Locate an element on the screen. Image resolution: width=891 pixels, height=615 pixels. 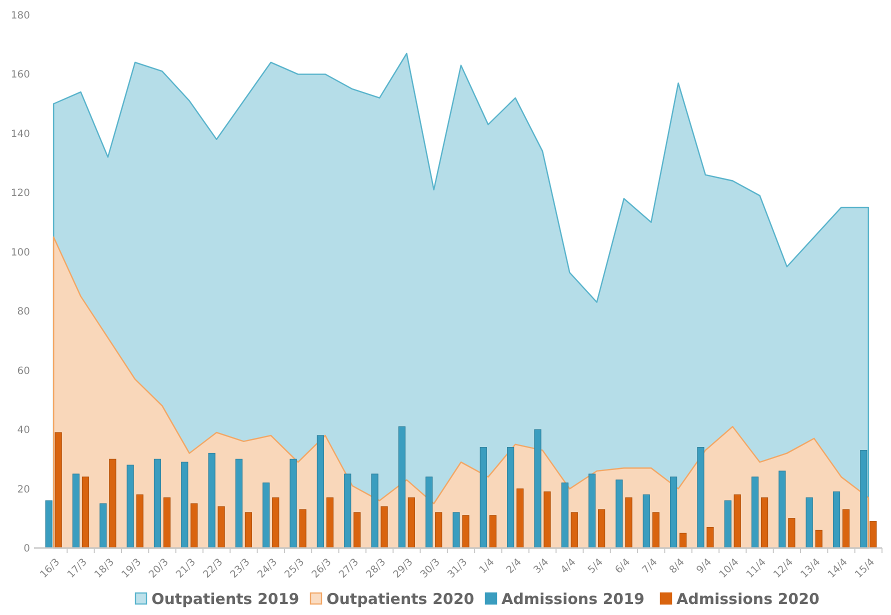
x-tick-label: 7/4 is located at coordinates (650, 566).